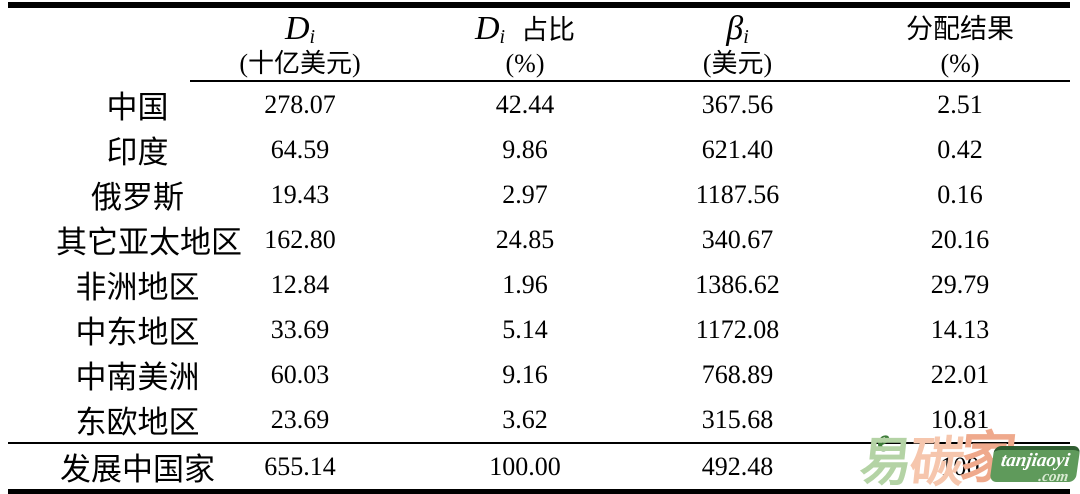 The width and height of the screenshot is (1080, 494). What do you see at coordinates (525, 104) in the screenshot?
I see `cell-di-share: 42.44` at bounding box center [525, 104].